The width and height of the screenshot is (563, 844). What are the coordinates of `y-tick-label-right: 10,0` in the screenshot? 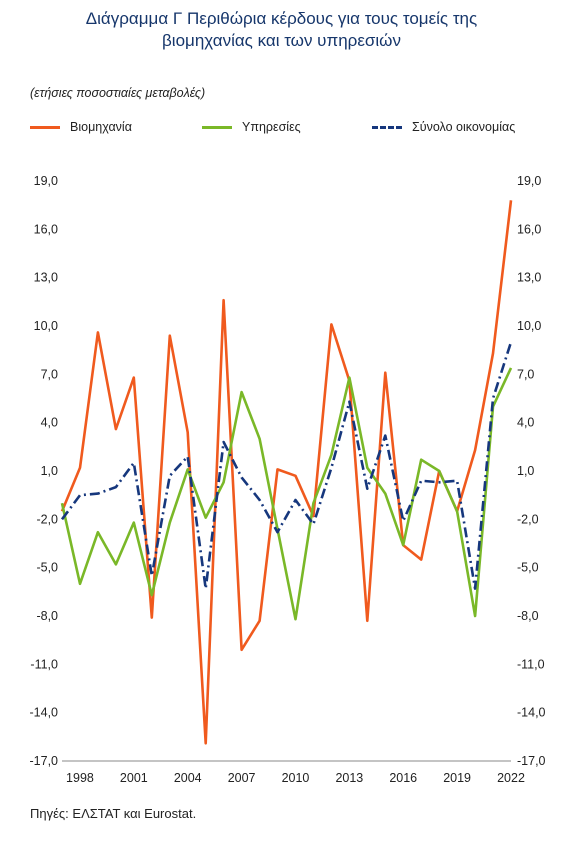 It's located at (529, 326).